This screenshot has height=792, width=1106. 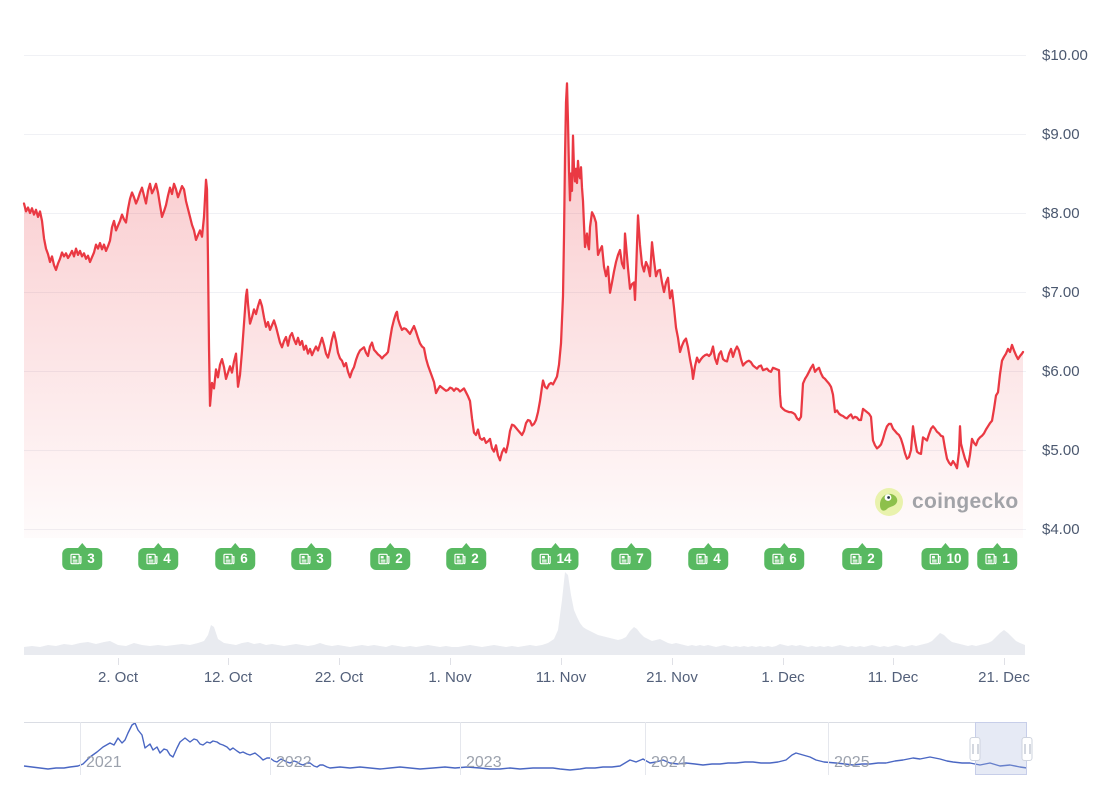 What do you see at coordinates (1061, 134) in the screenshot?
I see `y-axis-label: $9.00` at bounding box center [1061, 134].